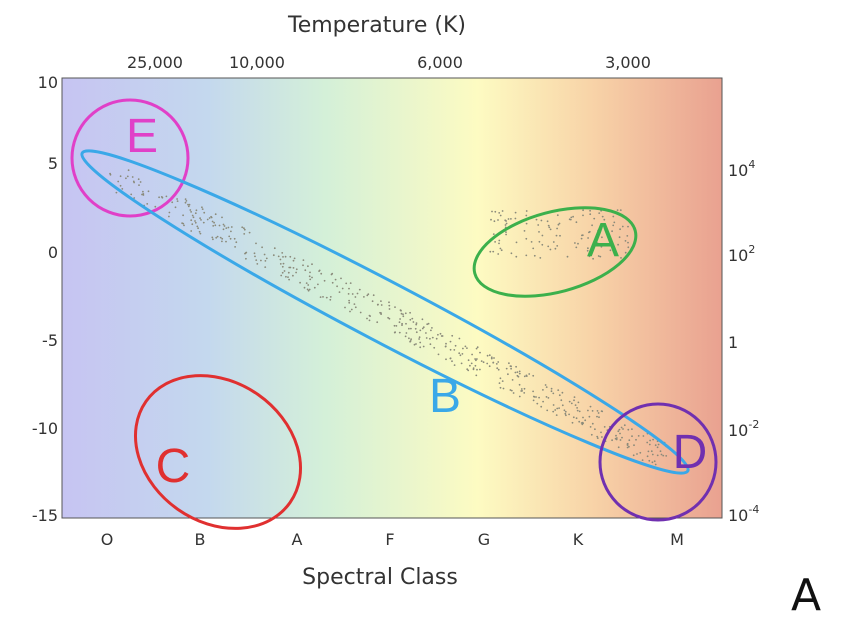  I want to click on panel-label: A, so click(806, 595).